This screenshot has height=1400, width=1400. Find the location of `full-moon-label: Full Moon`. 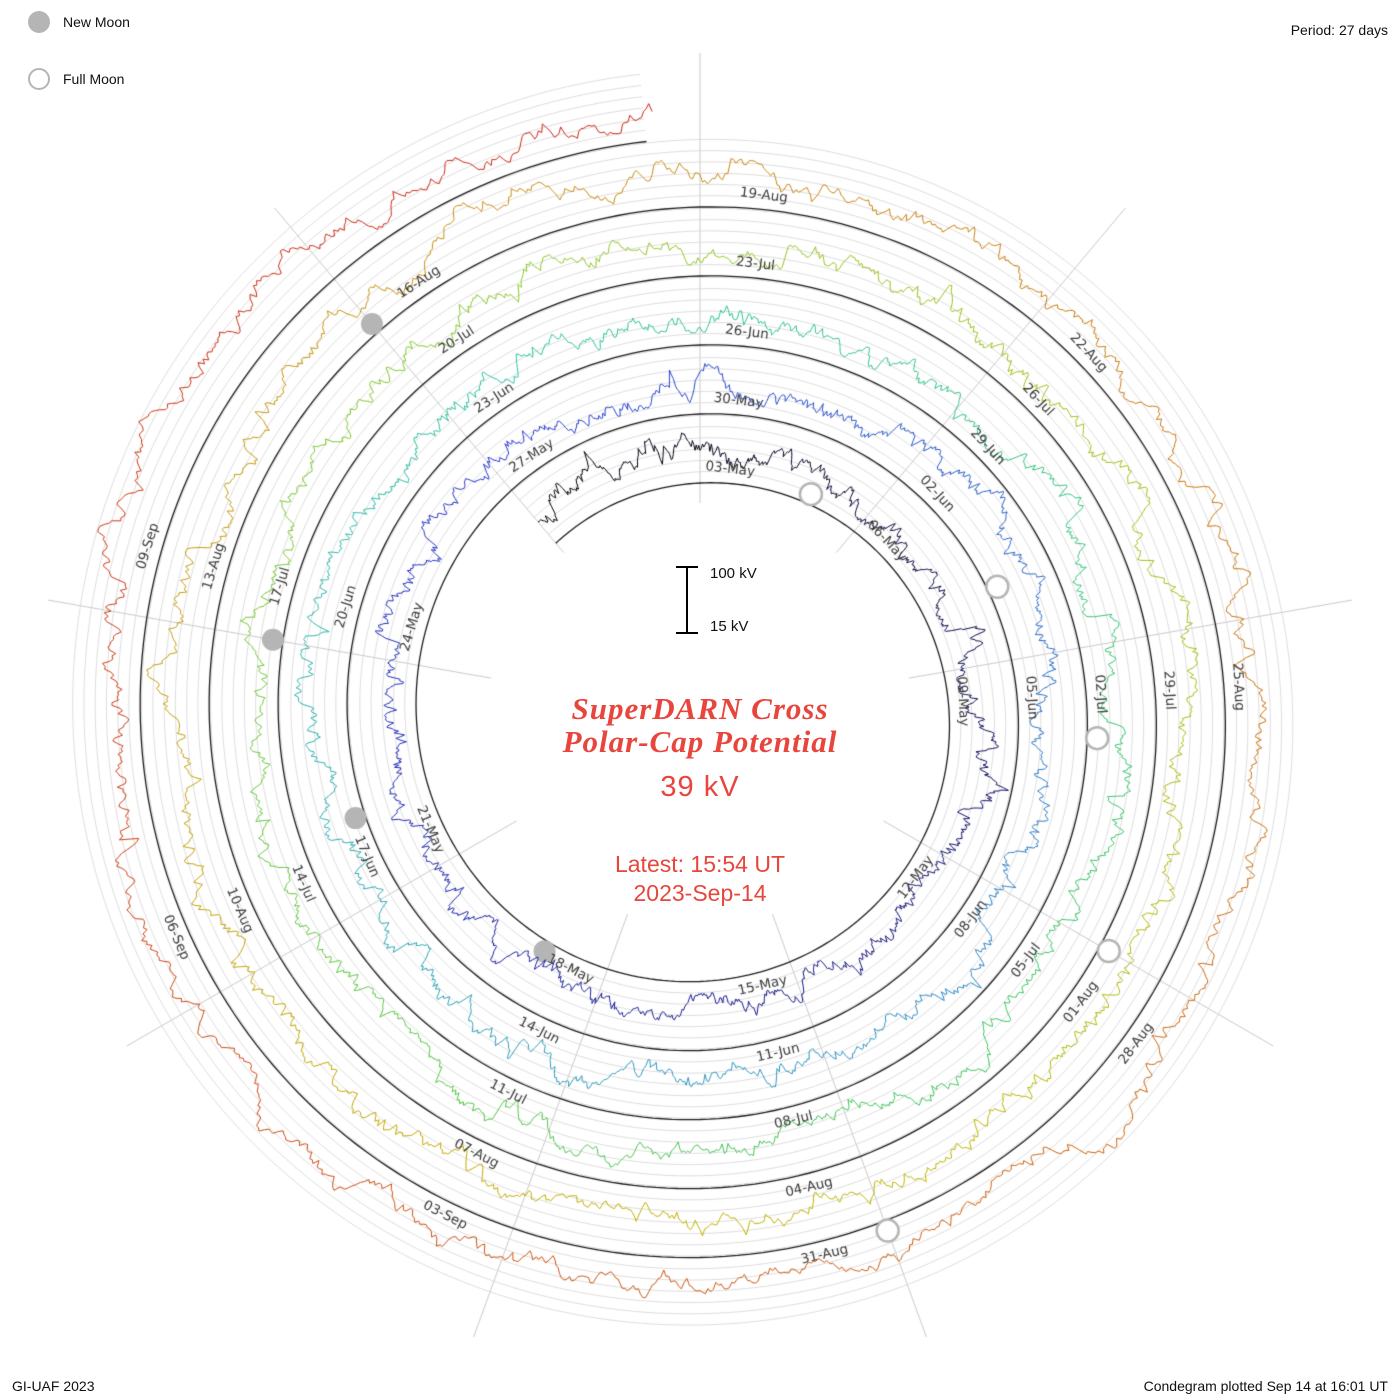

full-moon-label: Full Moon is located at coordinates (94, 79).